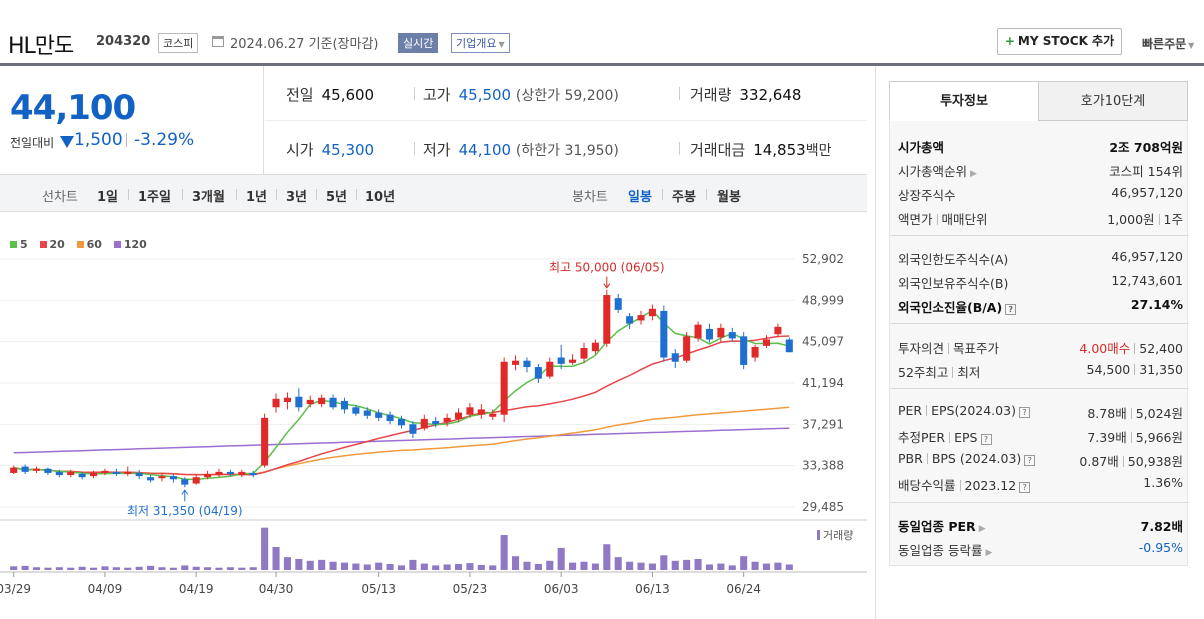  What do you see at coordinates (485, 95) in the screenshot?
I see `high-value: 45,500` at bounding box center [485, 95].